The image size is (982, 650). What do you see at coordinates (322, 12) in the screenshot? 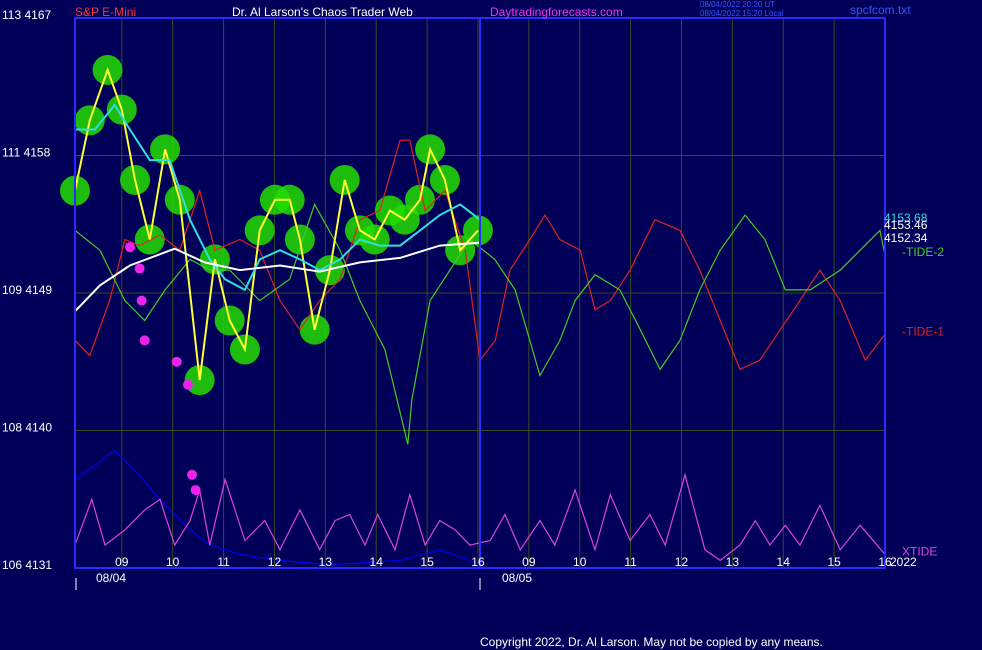
I see `site-title: Dr. Al Larson's Chaos Trader Web` at bounding box center [322, 12].